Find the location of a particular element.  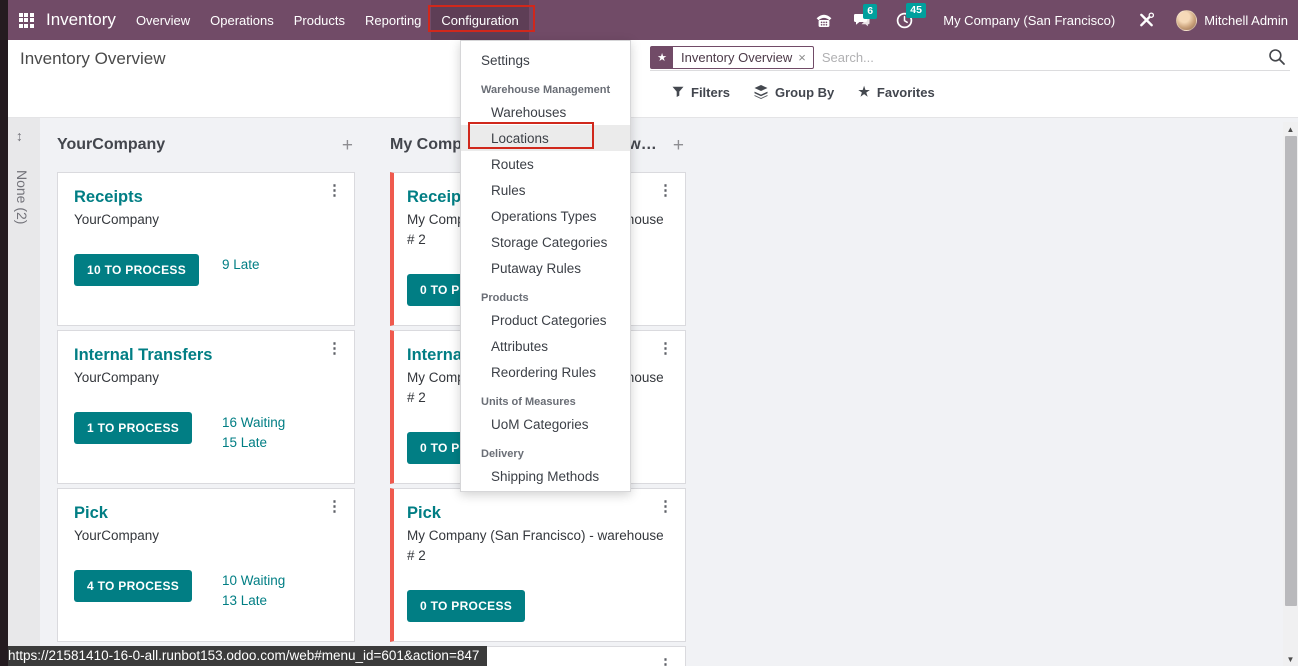

card-stat-waiting: 10 Waiting is located at coordinates (254, 580).